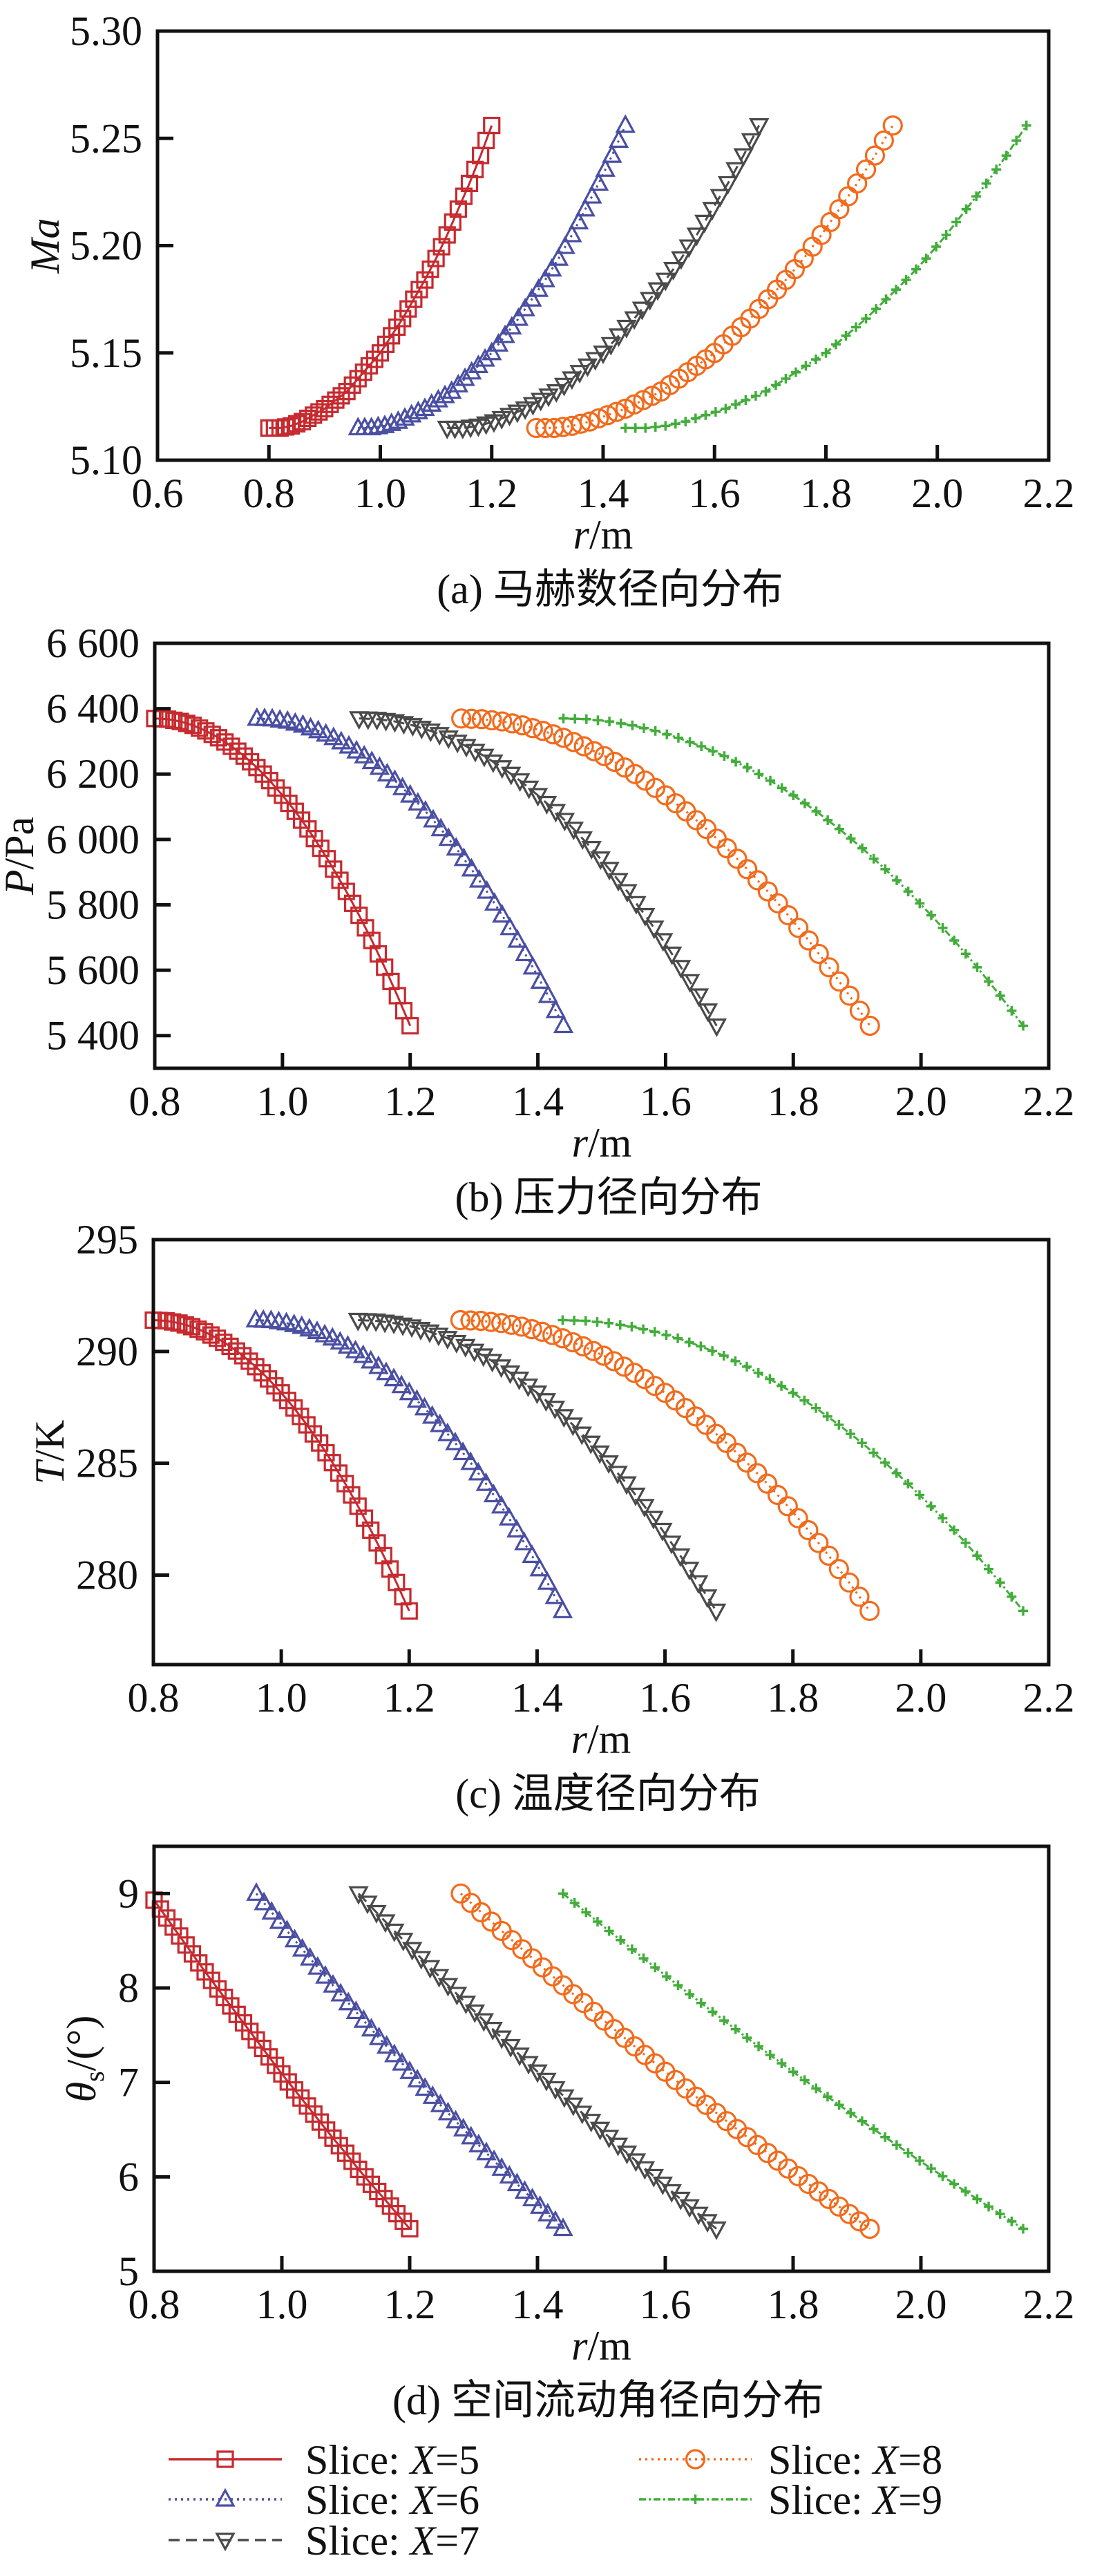  Describe the element at coordinates (608, 1794) in the screenshot. I see `chart-caption: (c) 温度径向分布` at that location.